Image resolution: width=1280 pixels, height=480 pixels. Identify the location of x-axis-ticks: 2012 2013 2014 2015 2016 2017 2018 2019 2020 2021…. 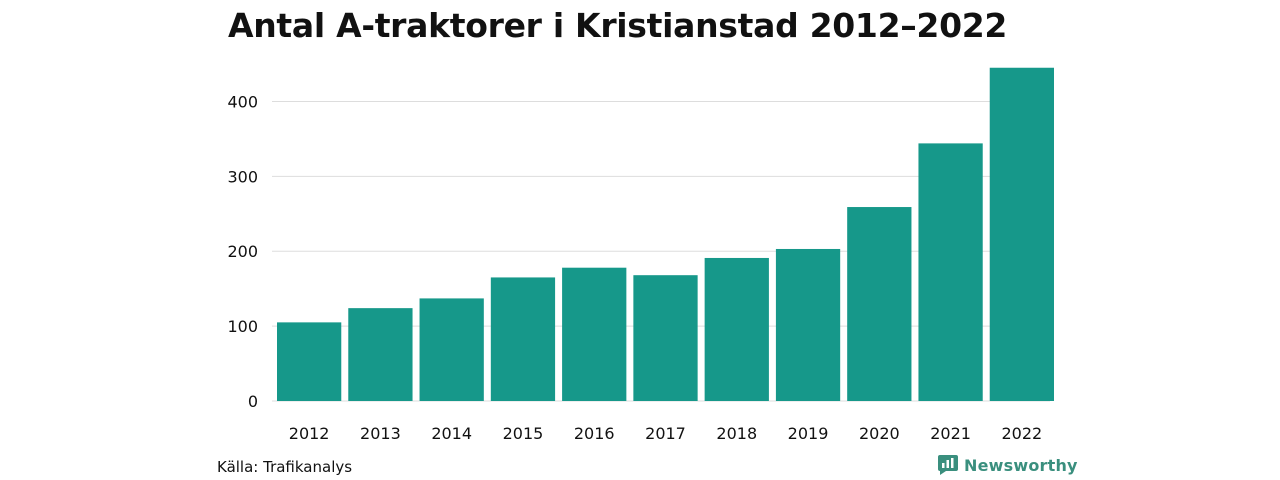
(665, 433).